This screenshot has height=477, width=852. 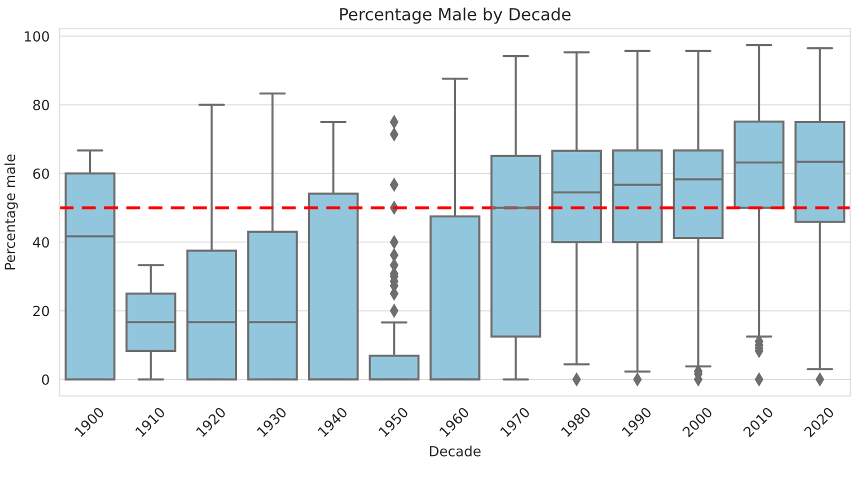 What do you see at coordinates (41, 105) in the screenshot?
I see `y-tick-label: 80` at bounding box center [41, 105].